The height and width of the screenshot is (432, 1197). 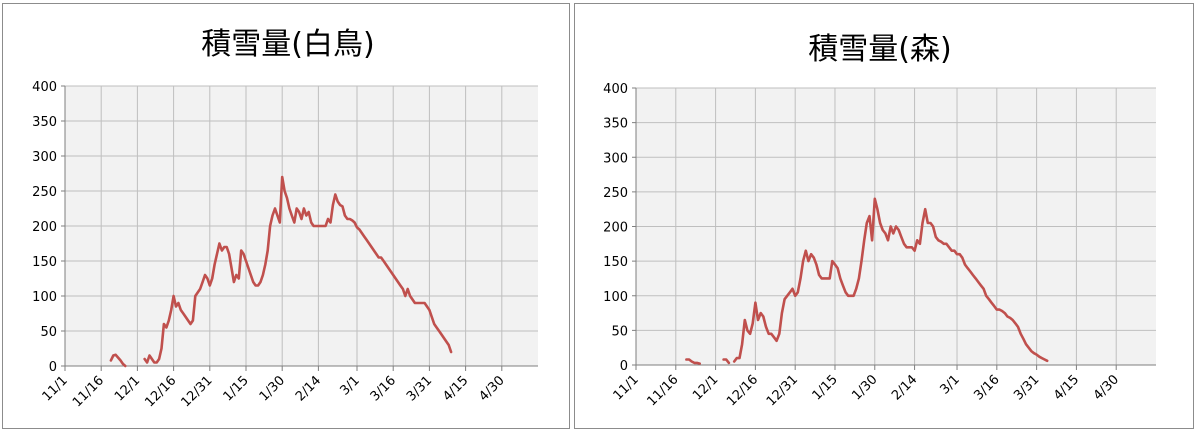 I want to click on chart-title: 積雪量(白鳥), so click(x=287, y=44).